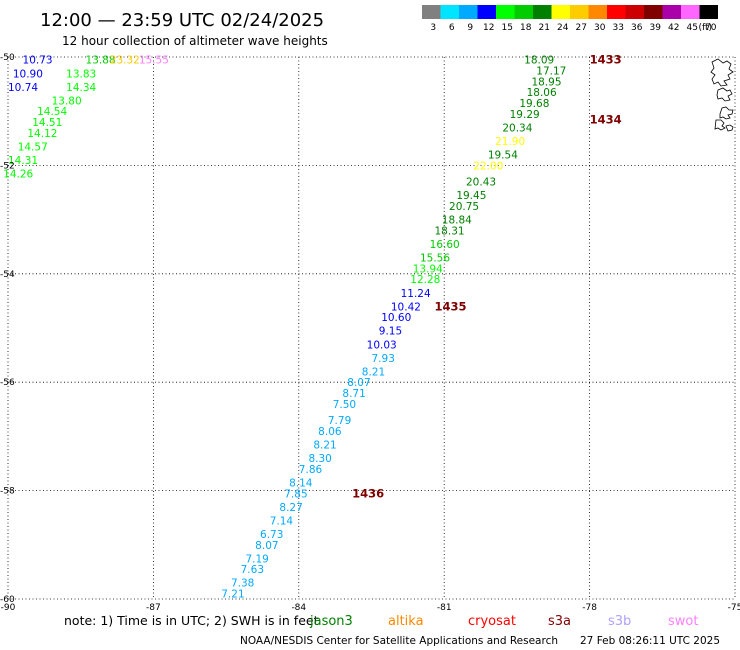 Image resolution: width=740 pixels, height=650 pixels. What do you see at coordinates (471, 196) in the screenshot?
I see `wave-height-point: 19.45` at bounding box center [471, 196].